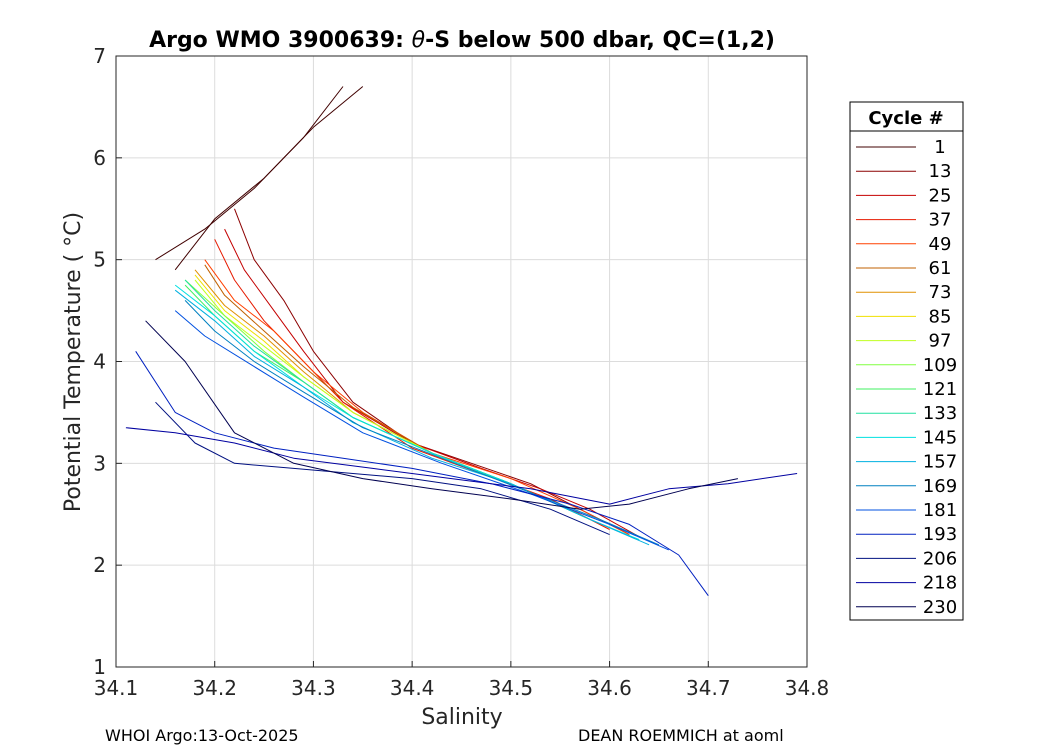  Describe the element at coordinates (939, 147) in the screenshot. I see `legend-label-1: 1` at that location.